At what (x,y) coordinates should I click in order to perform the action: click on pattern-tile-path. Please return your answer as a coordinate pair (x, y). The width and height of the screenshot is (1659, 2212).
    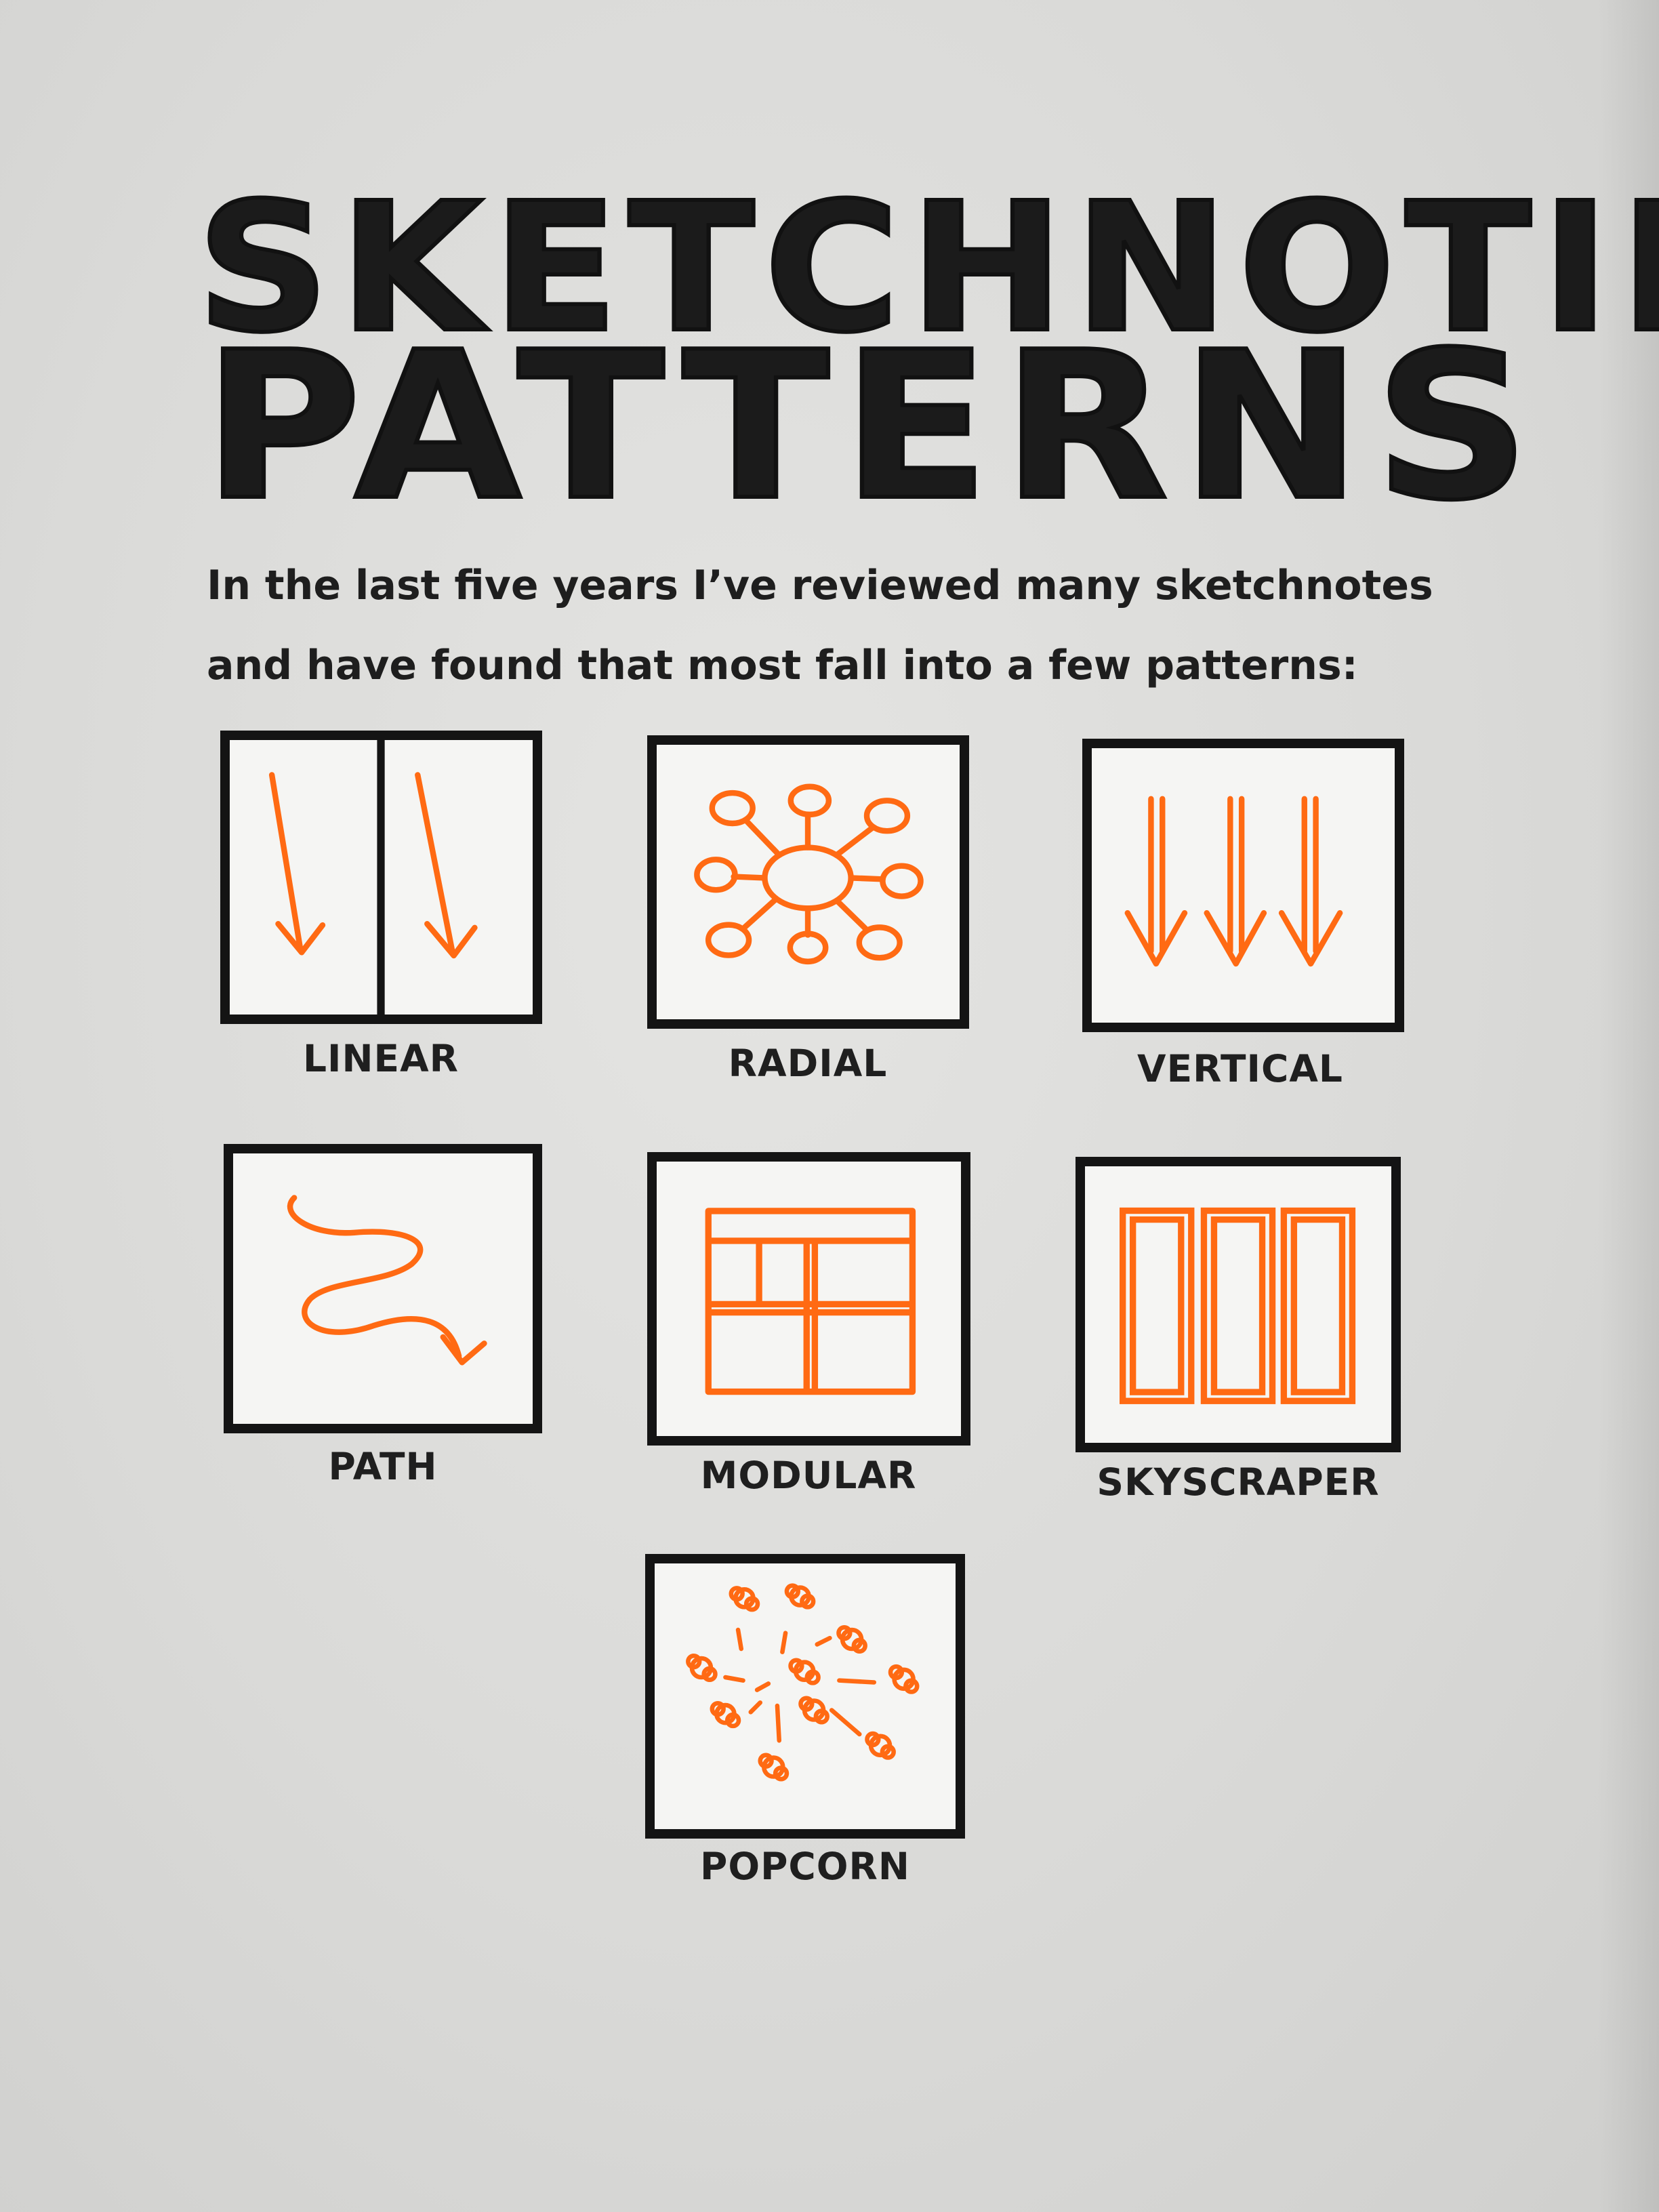
    Looking at the image, I should click on (383, 1288).